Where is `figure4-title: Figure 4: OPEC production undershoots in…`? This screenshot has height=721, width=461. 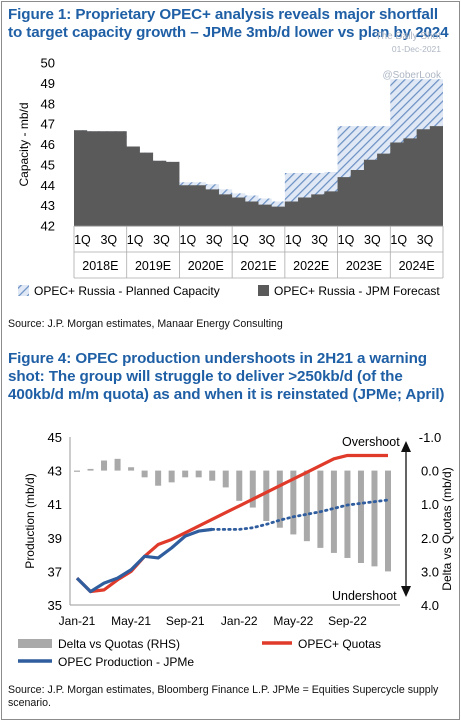 figure4-title: Figure 4: OPEC production undershoots in… is located at coordinates (226, 376).